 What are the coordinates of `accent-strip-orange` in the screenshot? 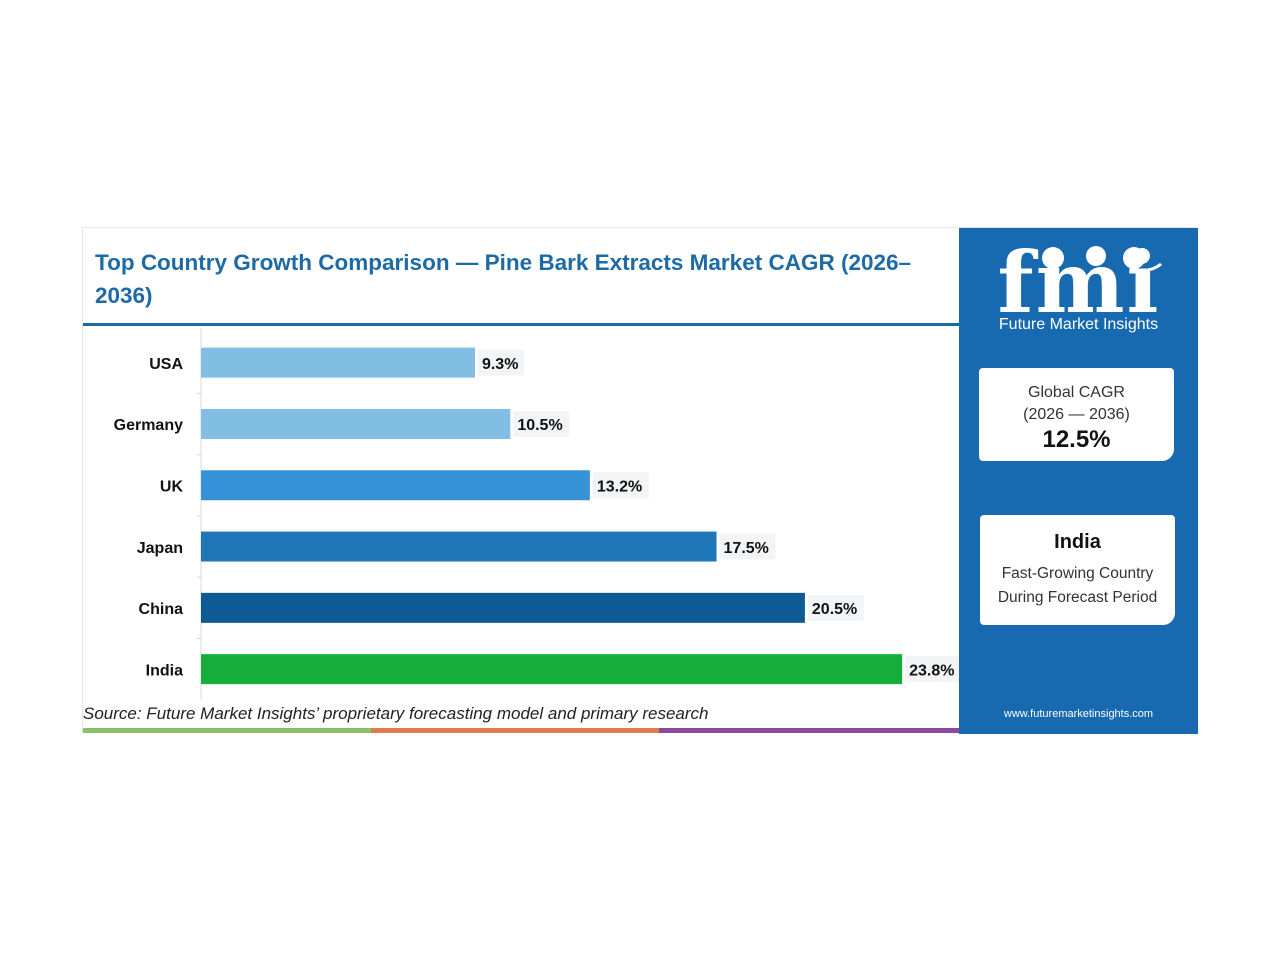 It's located at (515, 730).